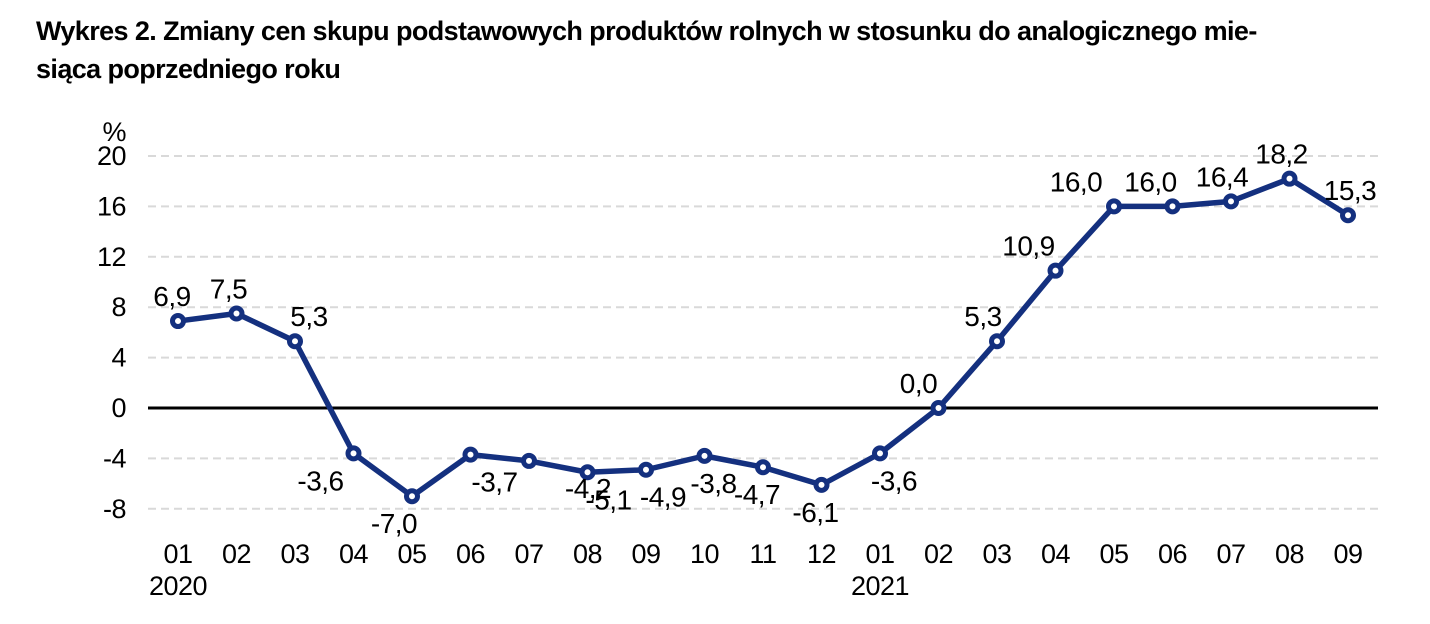  I want to click on x-tick-label-10: 11, so click(762, 554).